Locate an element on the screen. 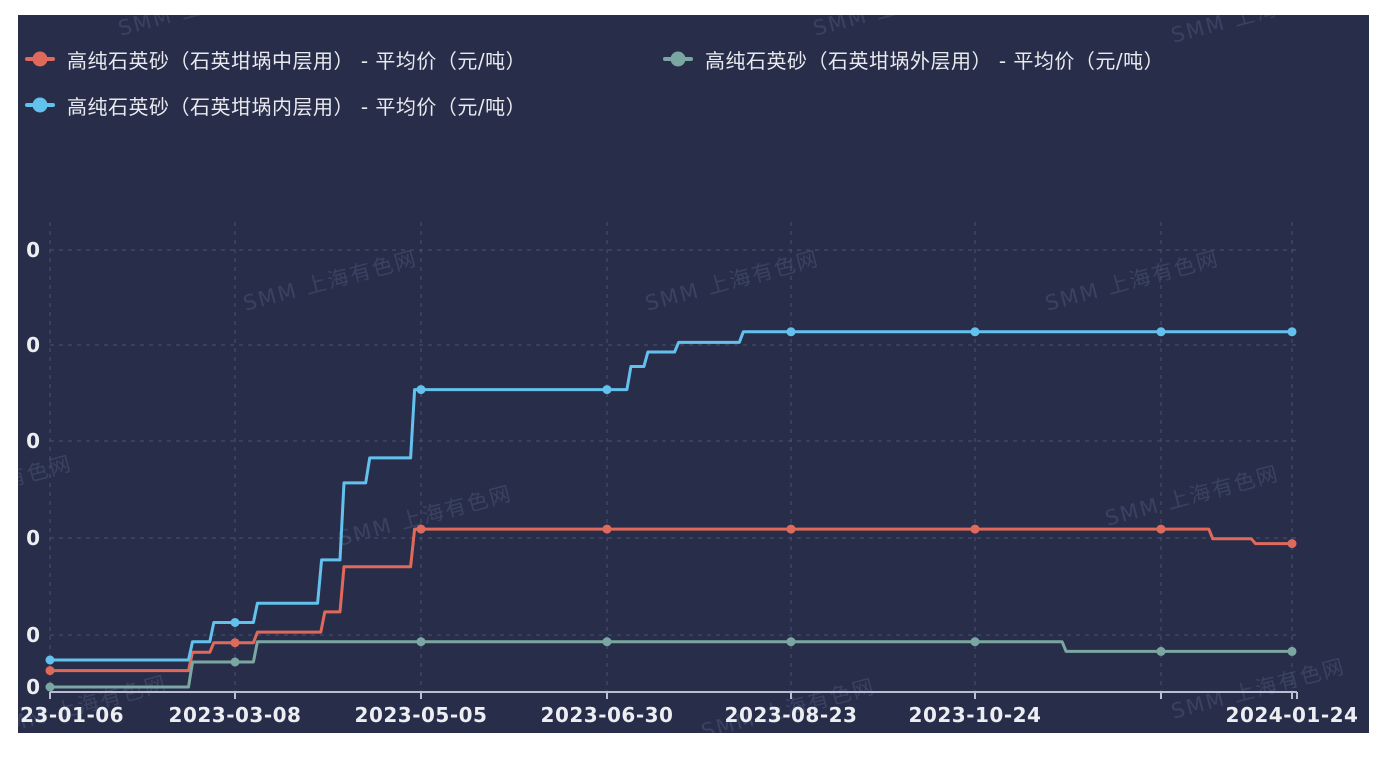 This screenshot has width=1394, height=766. legend-item-mid-layer: 高纯石英砂（石英坩埚中层用） - 平均价（元/吨） is located at coordinates (276, 59).